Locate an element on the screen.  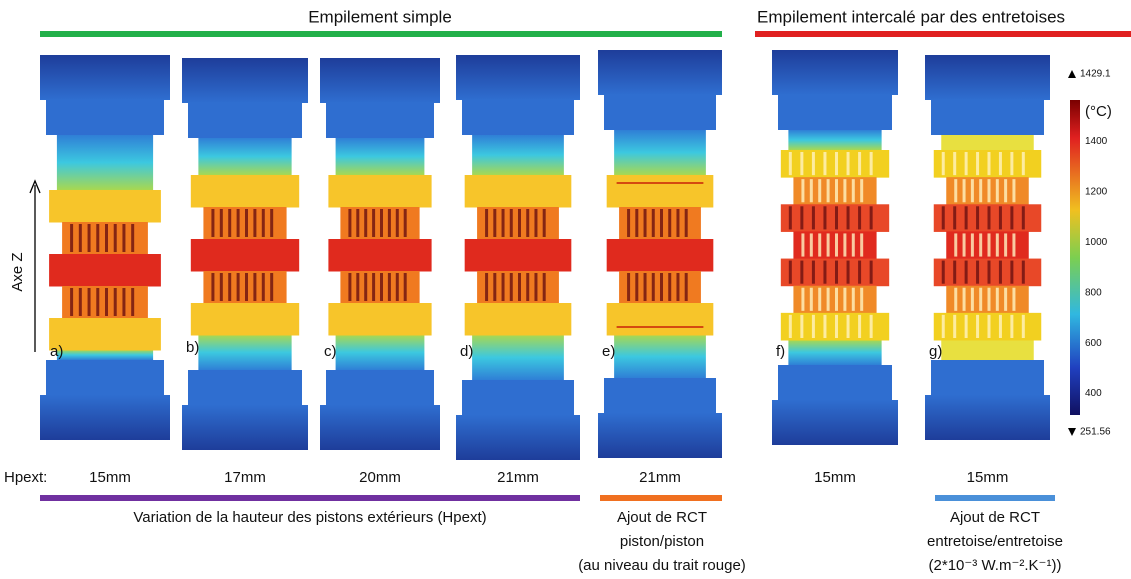
panel-label: a) is located at coordinates (56, 351).